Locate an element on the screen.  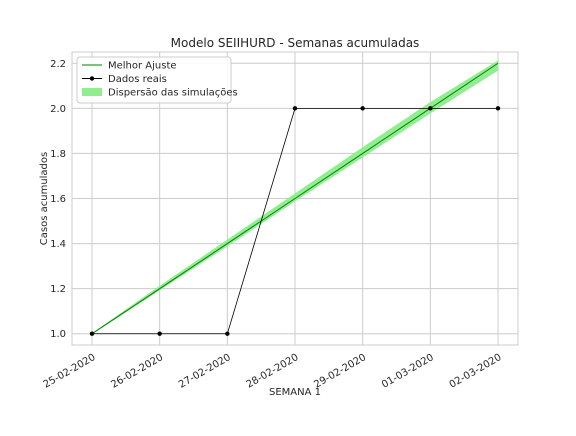
chart-title: Modelo SEIIHURD - Semanas acumuladas is located at coordinates (295, 43).